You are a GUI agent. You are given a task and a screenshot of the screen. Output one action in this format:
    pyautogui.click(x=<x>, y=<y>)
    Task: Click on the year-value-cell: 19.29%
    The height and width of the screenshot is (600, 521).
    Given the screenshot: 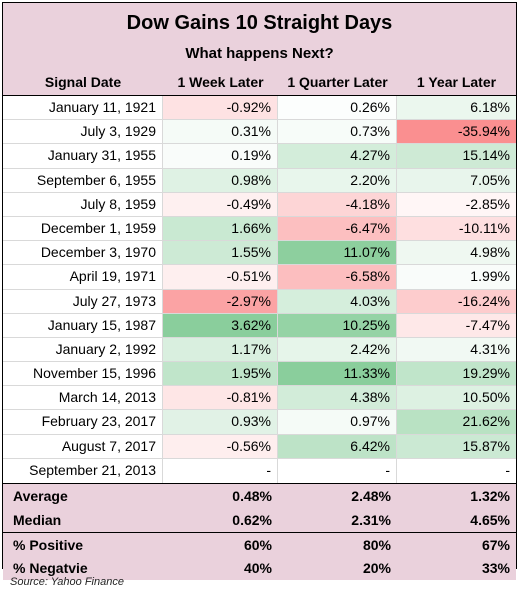 What is the action you would take?
    pyautogui.click(x=456, y=374)
    